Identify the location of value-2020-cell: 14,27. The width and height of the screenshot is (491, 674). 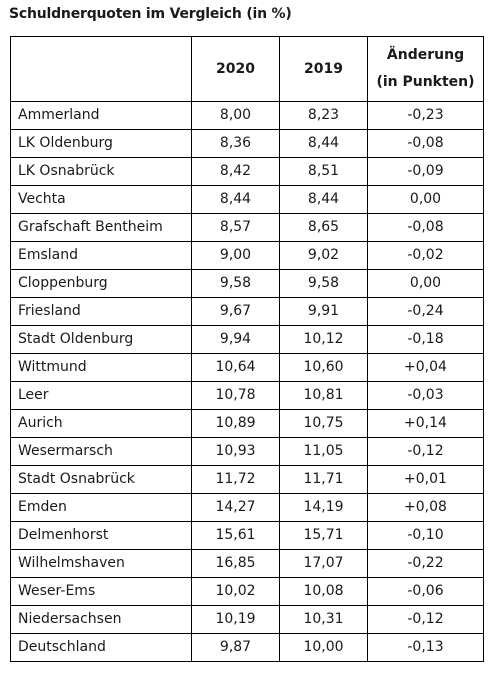
(235, 507).